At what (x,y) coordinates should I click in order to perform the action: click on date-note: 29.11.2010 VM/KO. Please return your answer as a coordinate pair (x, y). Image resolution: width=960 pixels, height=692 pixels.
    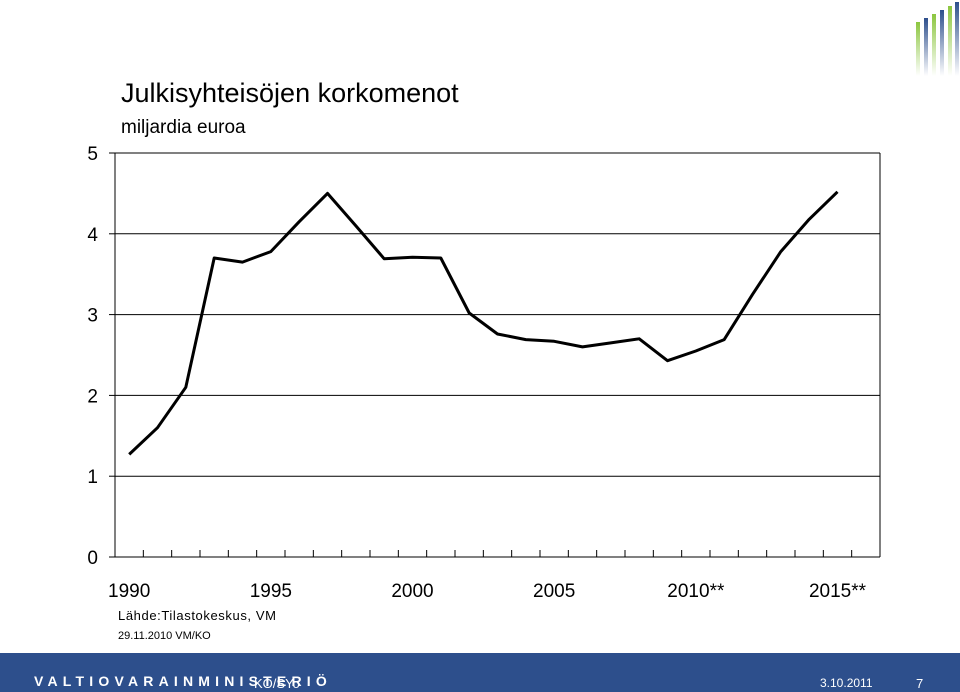
    Looking at the image, I should click on (164, 636).